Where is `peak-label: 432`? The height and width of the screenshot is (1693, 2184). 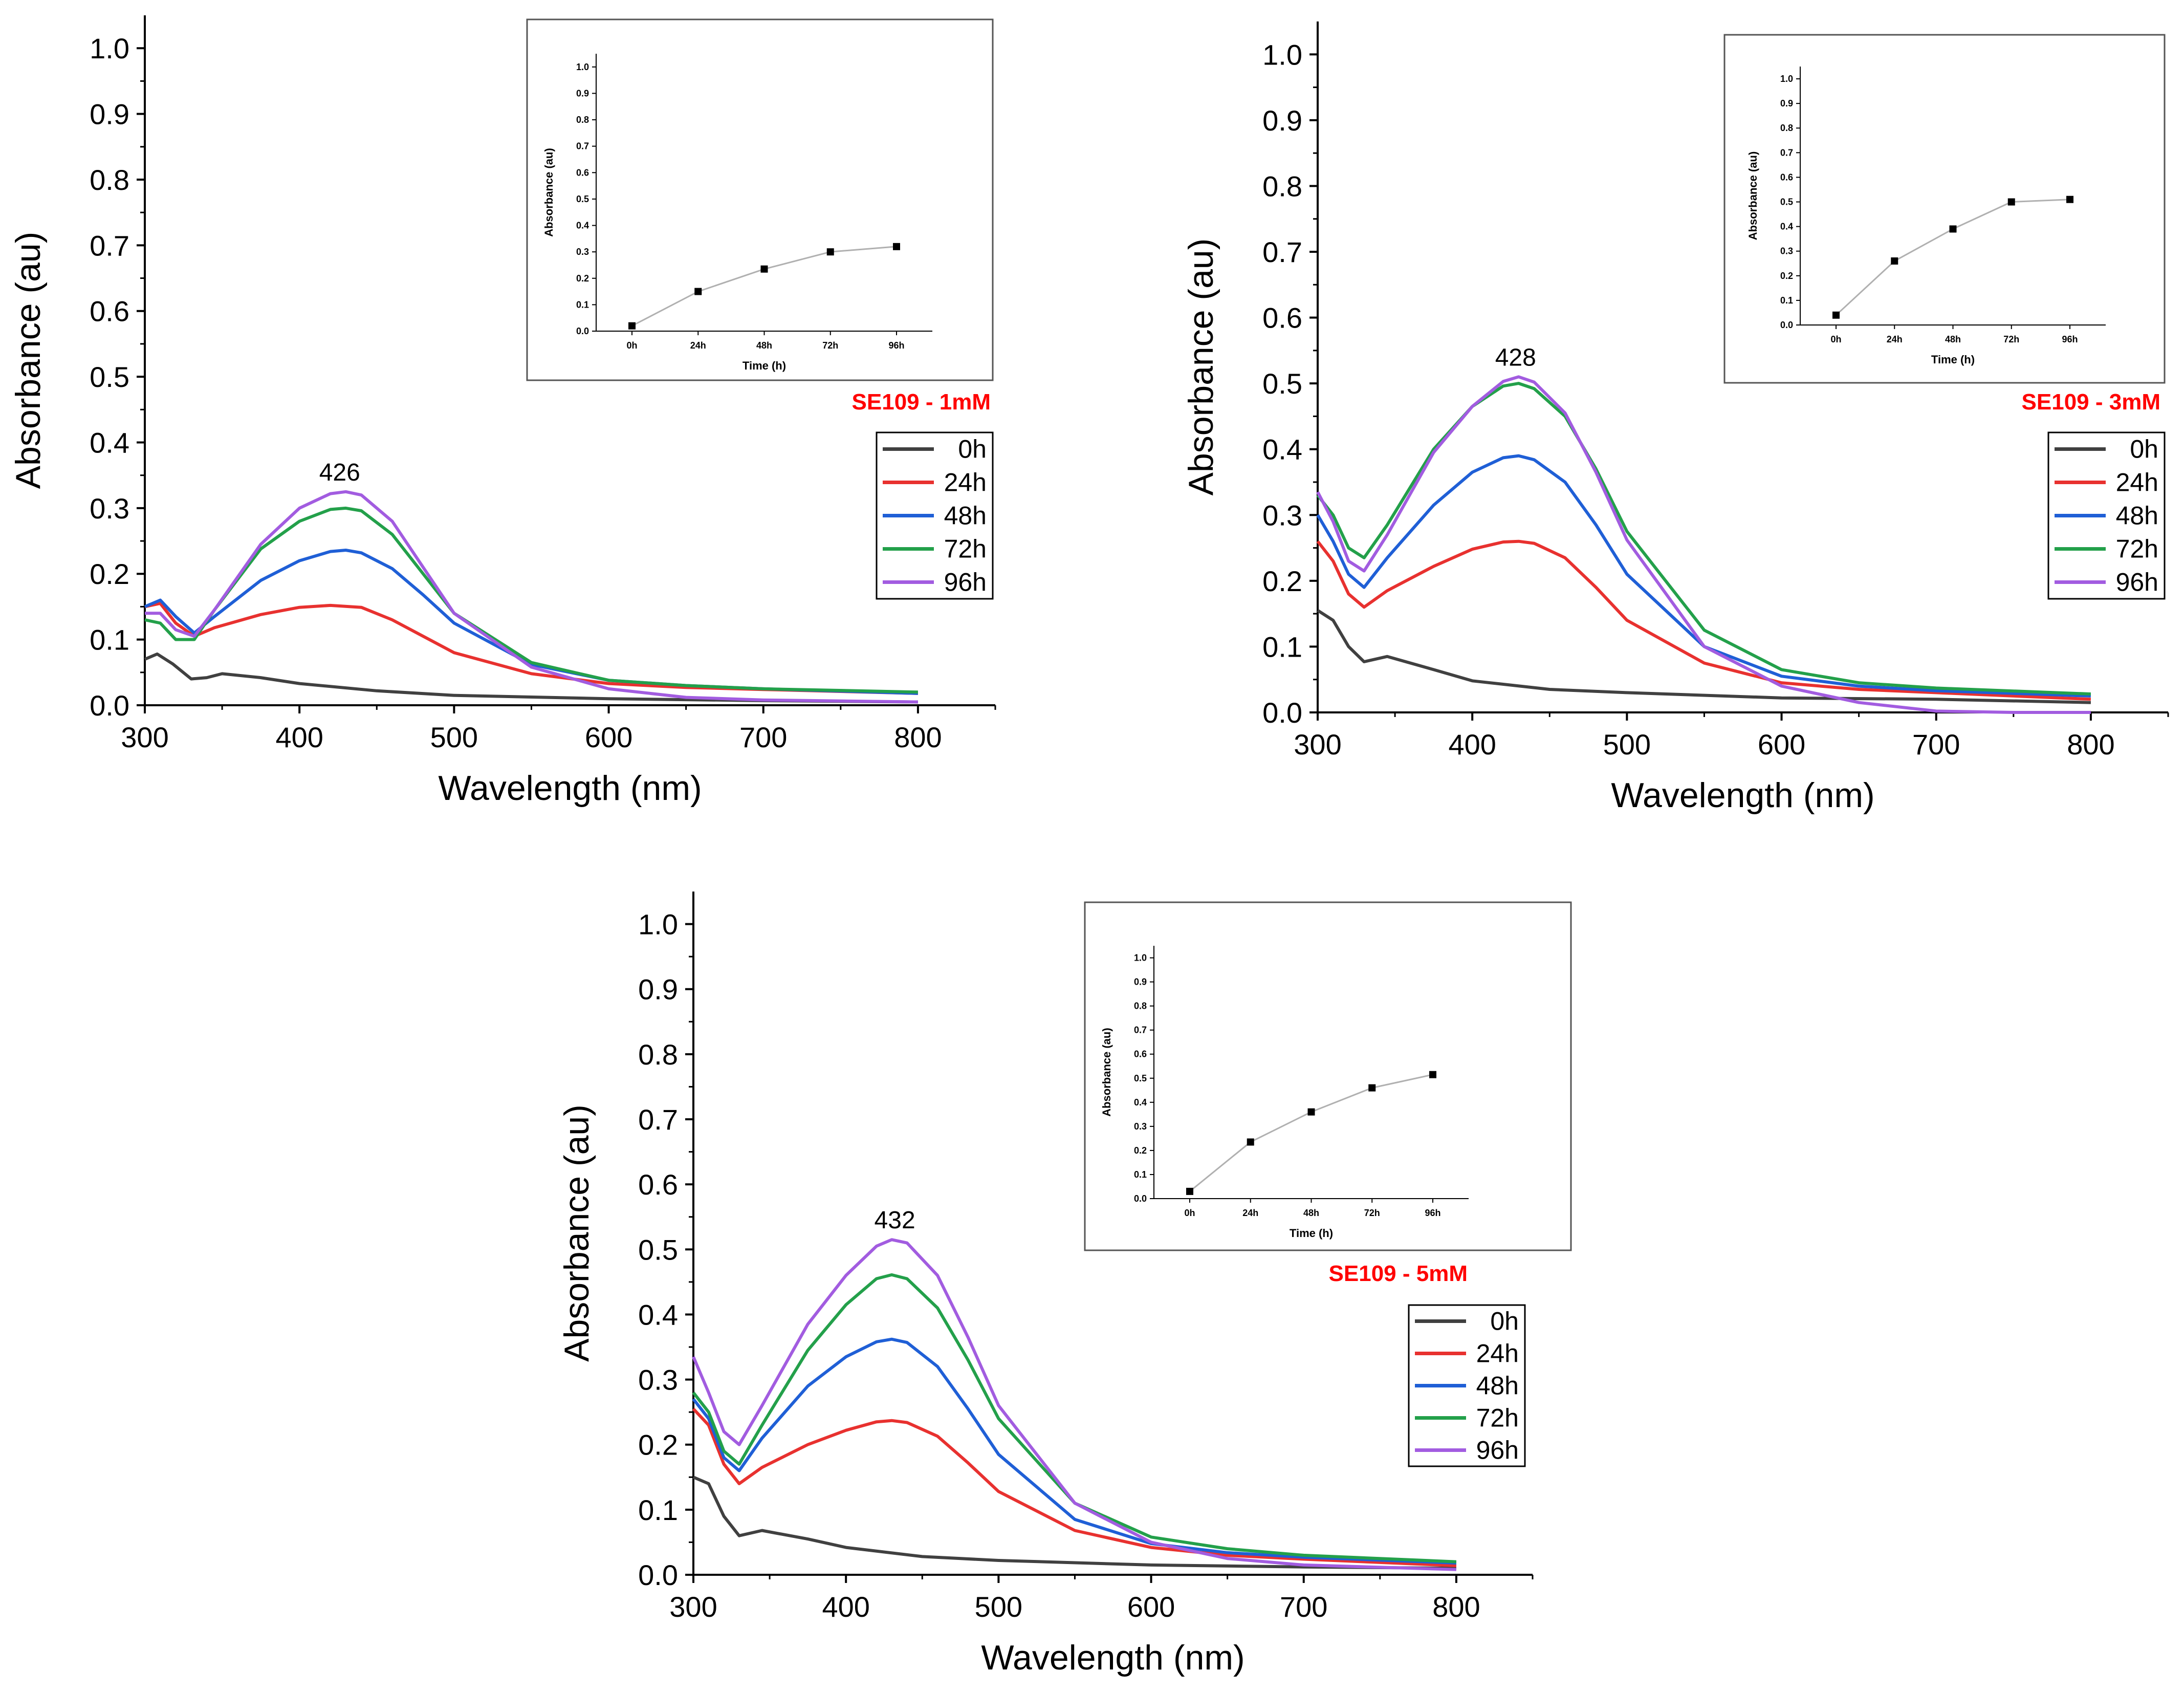 peak-label: 432 is located at coordinates (895, 1220).